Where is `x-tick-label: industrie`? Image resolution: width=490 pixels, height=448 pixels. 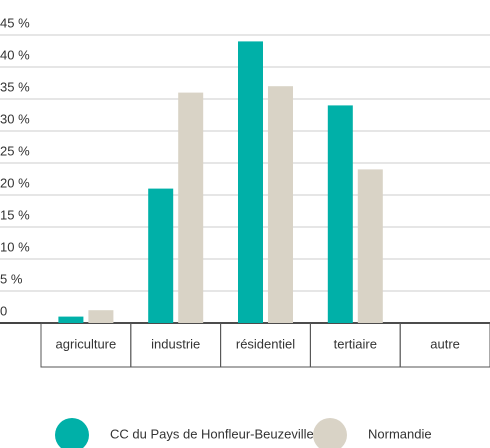 x-tick-label: industrie is located at coordinates (175, 343).